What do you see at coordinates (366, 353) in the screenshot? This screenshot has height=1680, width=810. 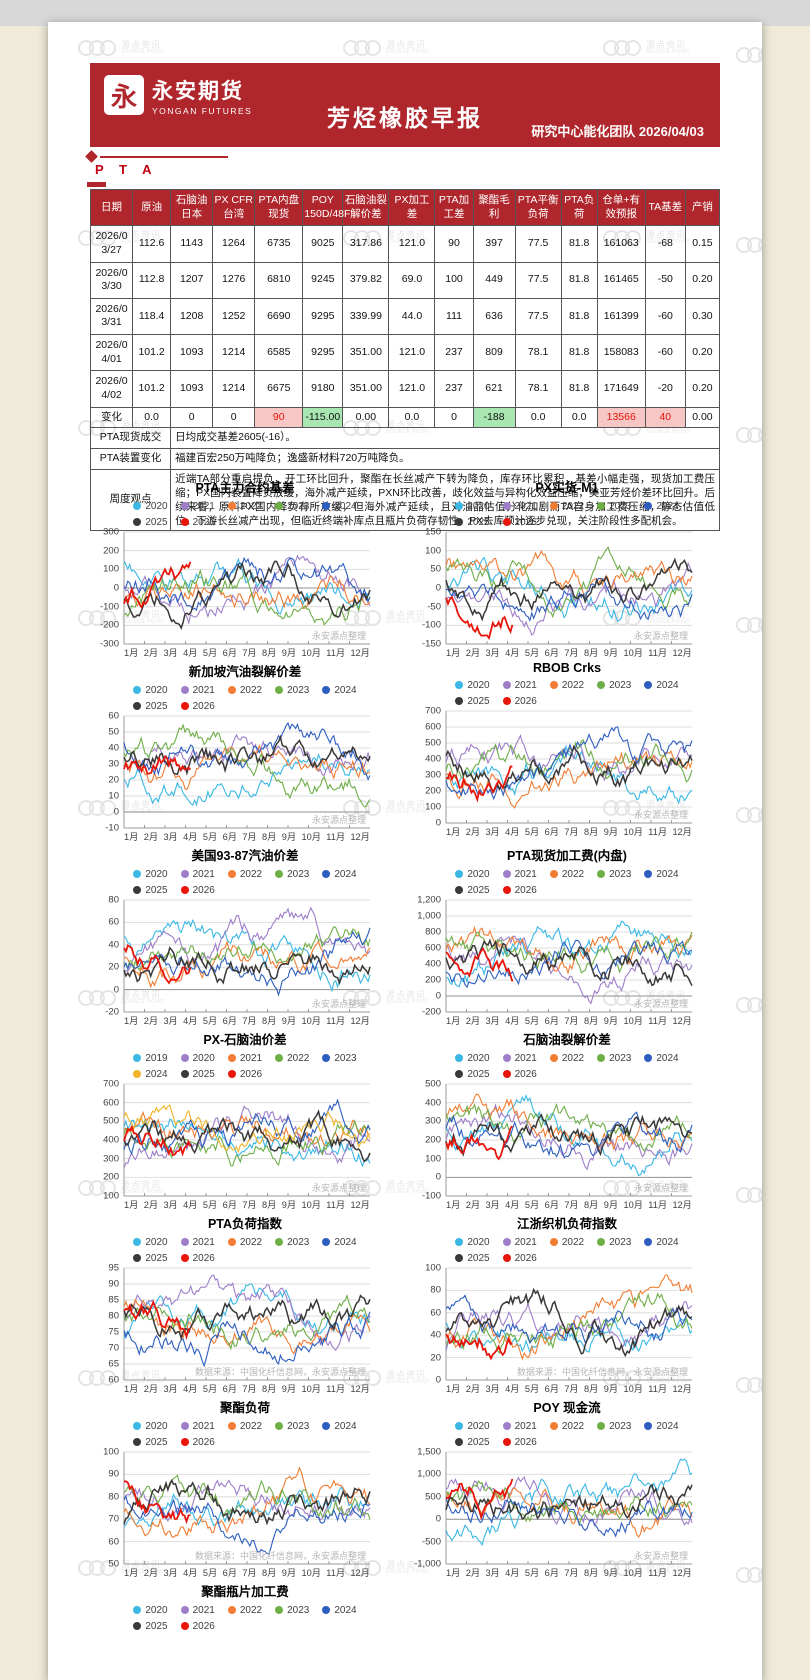 I see `value-cell: 351.00` at bounding box center [366, 353].